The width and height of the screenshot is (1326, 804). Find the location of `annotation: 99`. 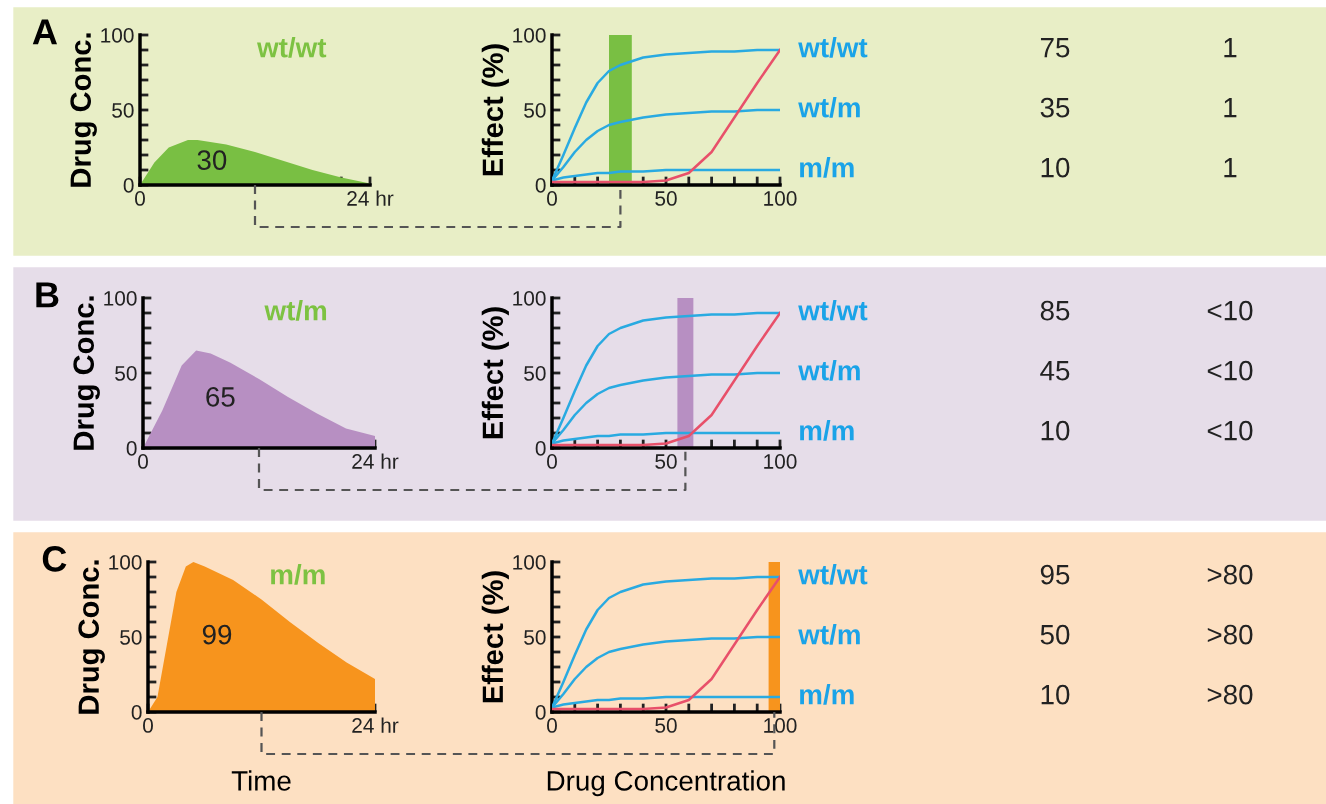

annotation: 99 is located at coordinates (217, 634).